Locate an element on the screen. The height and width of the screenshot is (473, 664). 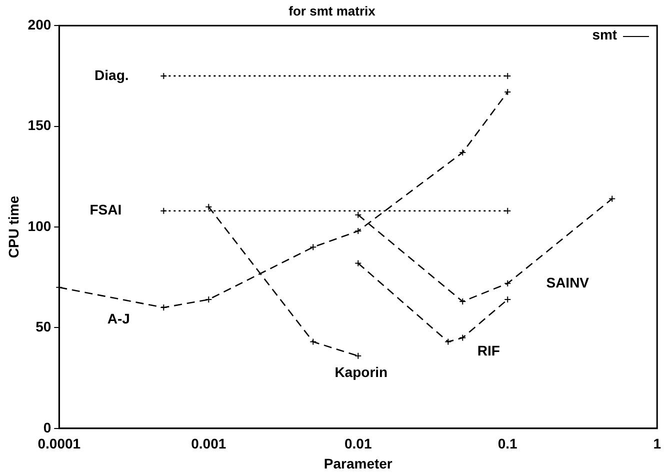
x-tick-label: 1 is located at coordinates (657, 444).